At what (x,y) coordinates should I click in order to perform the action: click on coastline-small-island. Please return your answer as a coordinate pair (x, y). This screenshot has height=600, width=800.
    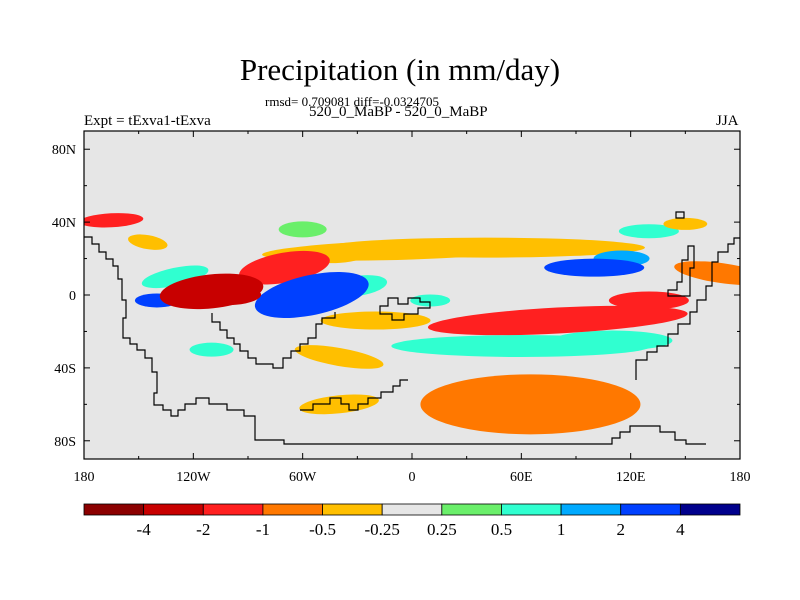
    Looking at the image, I should click on (680, 215).